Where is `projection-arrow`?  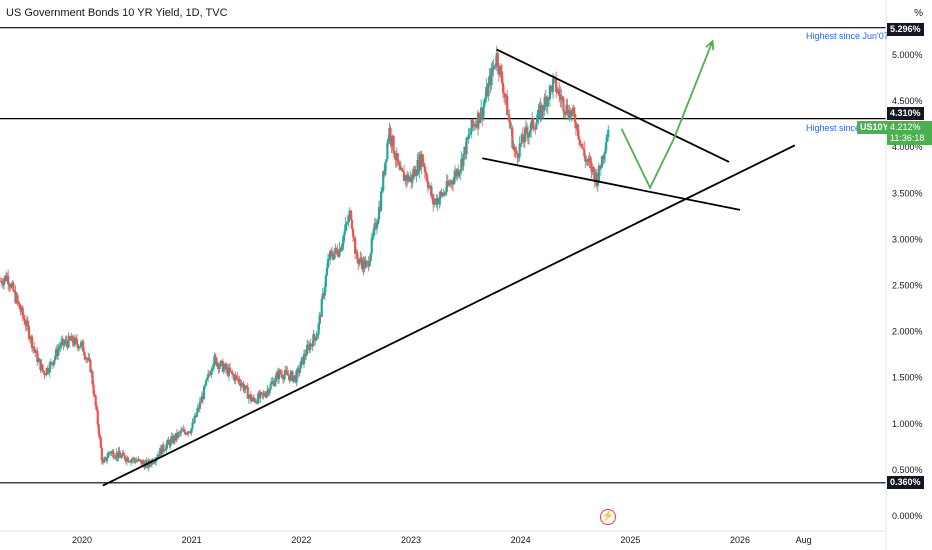 projection-arrow is located at coordinates (667, 114).